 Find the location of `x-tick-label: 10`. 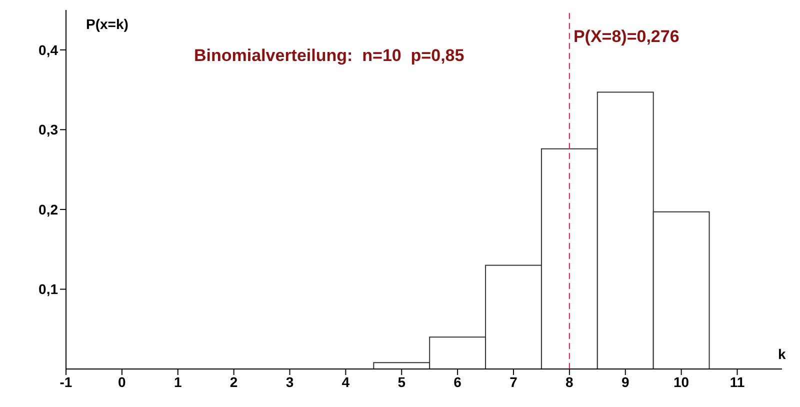

x-tick-label: 10 is located at coordinates (682, 382).